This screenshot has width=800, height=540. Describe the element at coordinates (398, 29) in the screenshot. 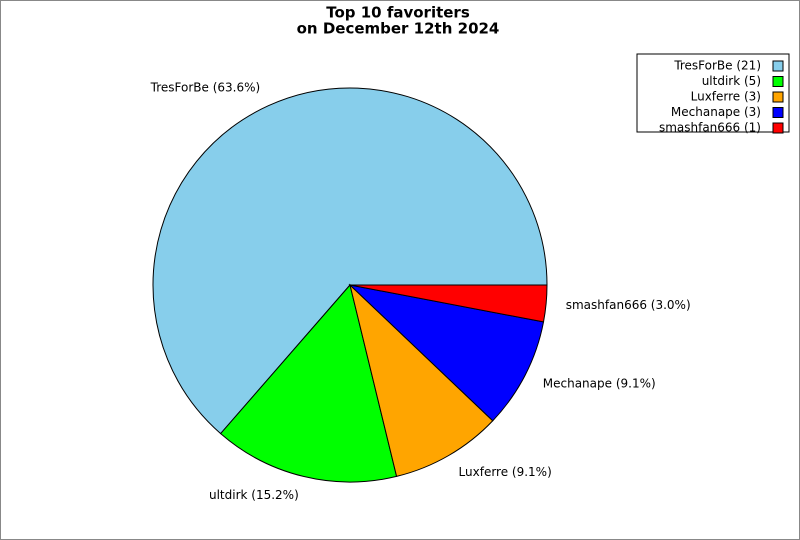

I see `chart-subtitle: on December 12th 2024` at that location.